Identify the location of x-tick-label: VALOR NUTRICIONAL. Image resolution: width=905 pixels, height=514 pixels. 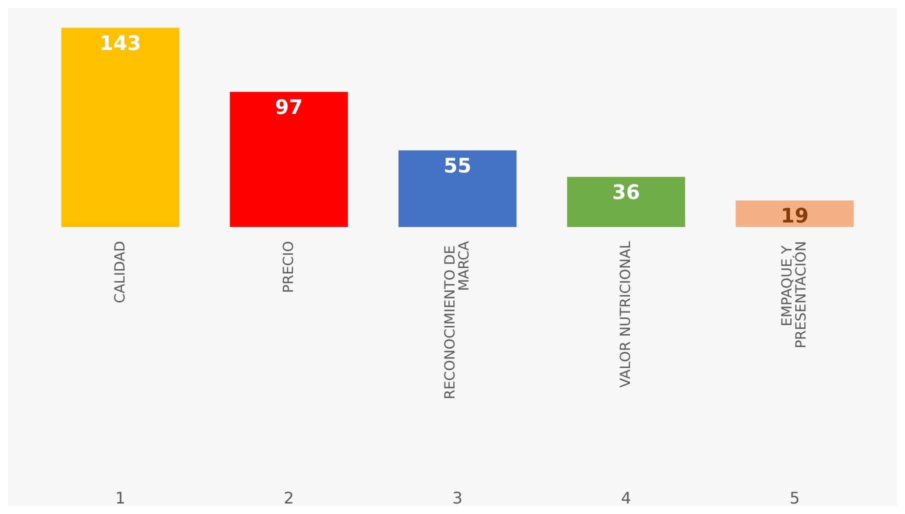
(626, 314).